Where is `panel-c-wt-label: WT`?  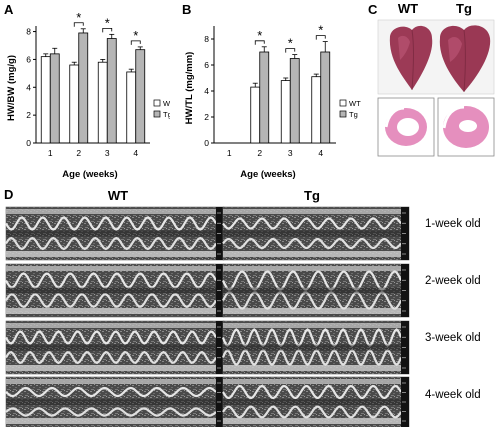
panel-c-wt-label: WT is located at coordinates (408, 8).